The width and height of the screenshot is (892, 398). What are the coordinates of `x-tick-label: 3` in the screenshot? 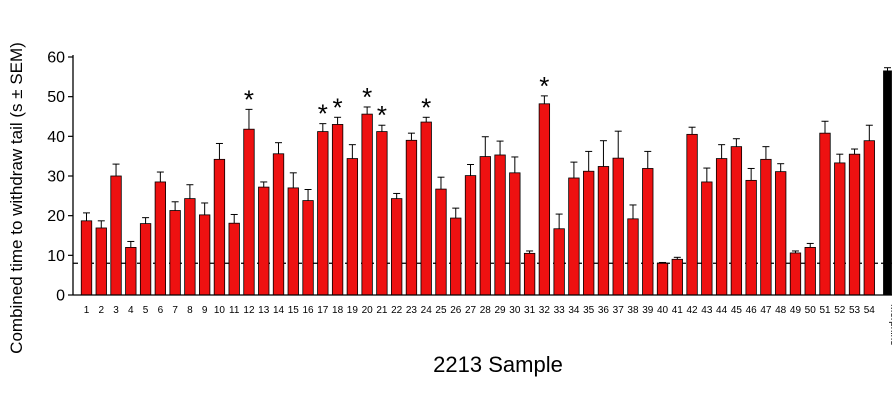 It's located at (116, 310).